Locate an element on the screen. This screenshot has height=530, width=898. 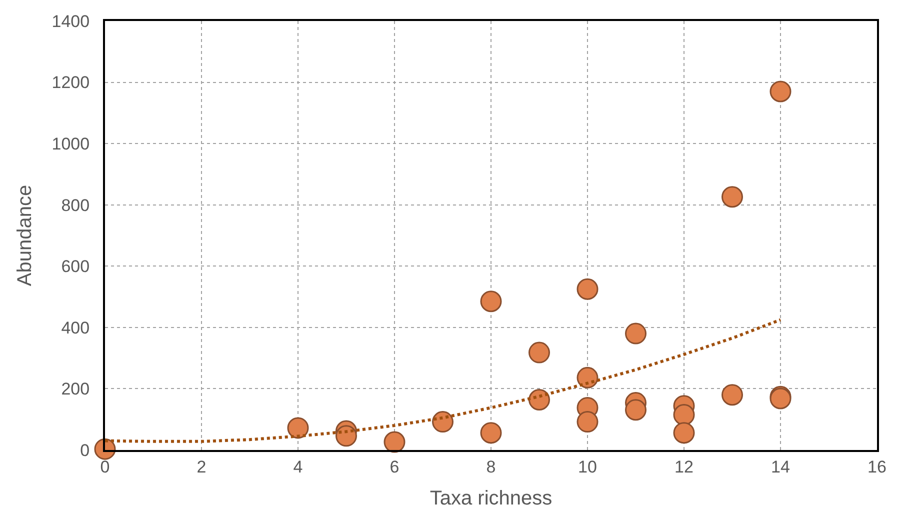
y-axis-title: Abundance is located at coordinates (25, 235).